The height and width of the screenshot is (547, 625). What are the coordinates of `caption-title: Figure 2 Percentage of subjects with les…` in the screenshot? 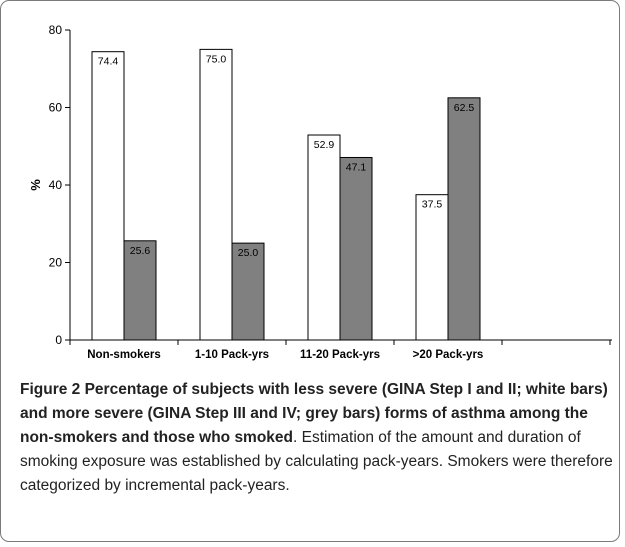 It's located at (314, 413).